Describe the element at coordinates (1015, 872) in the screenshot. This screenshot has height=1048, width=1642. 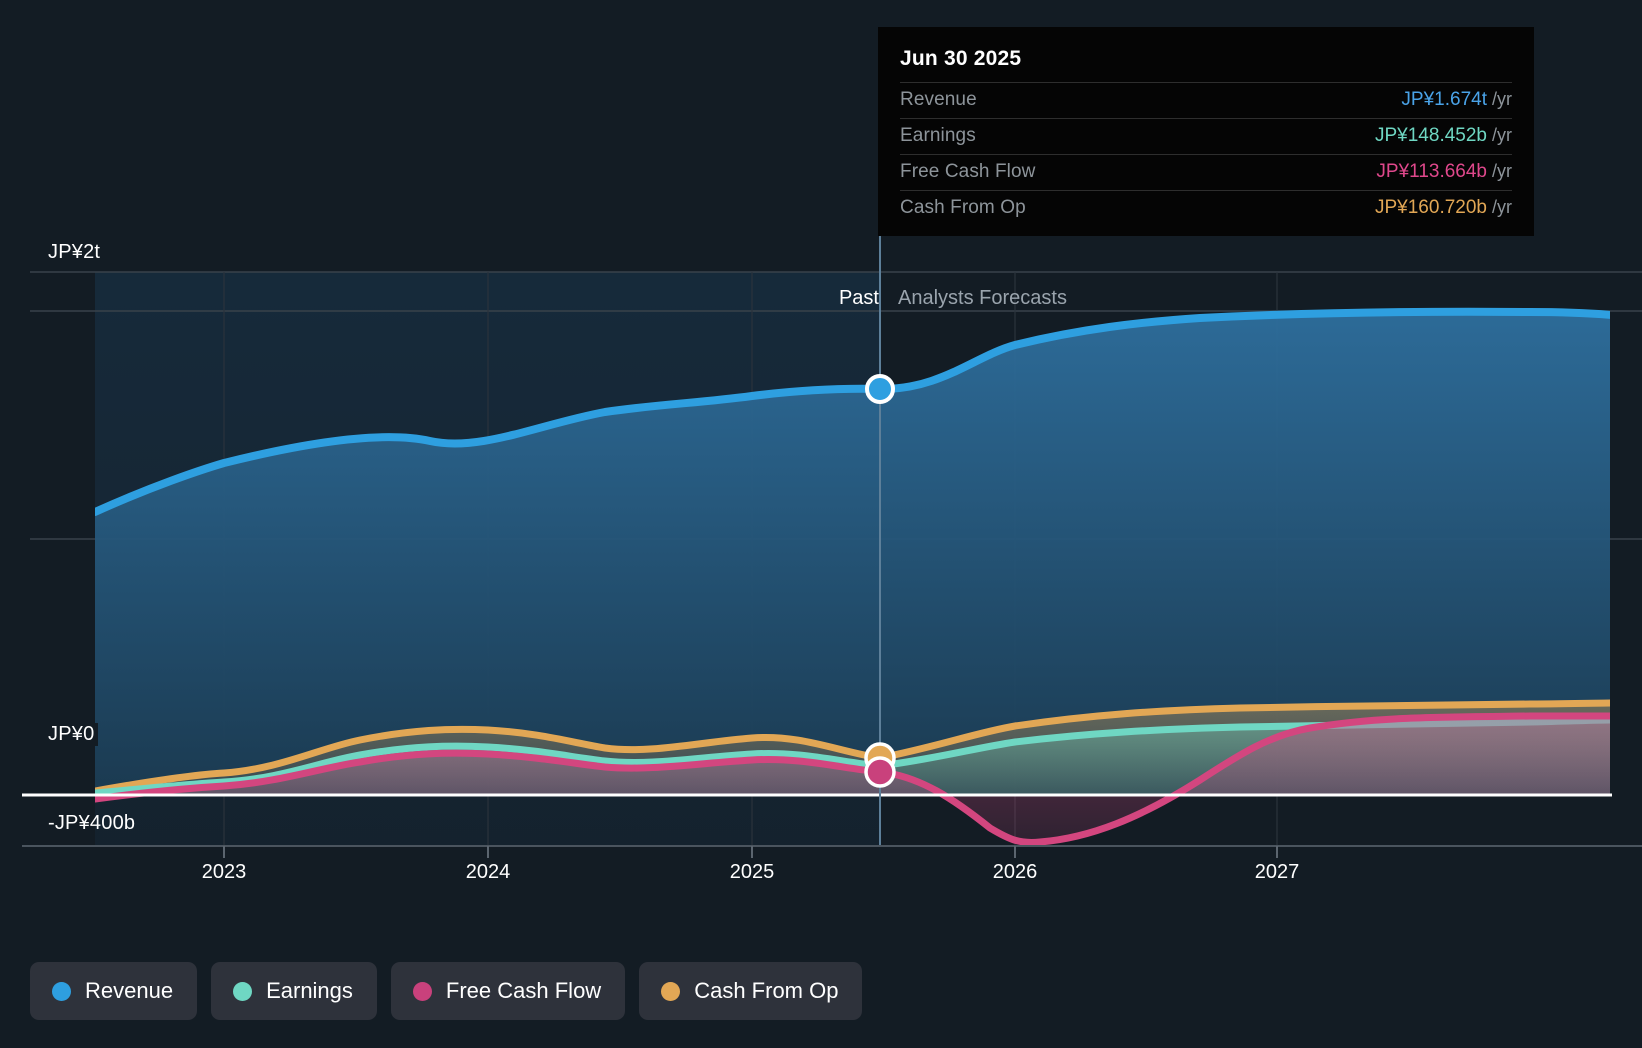
I see `x-axis-label-2026: 2026` at that location.